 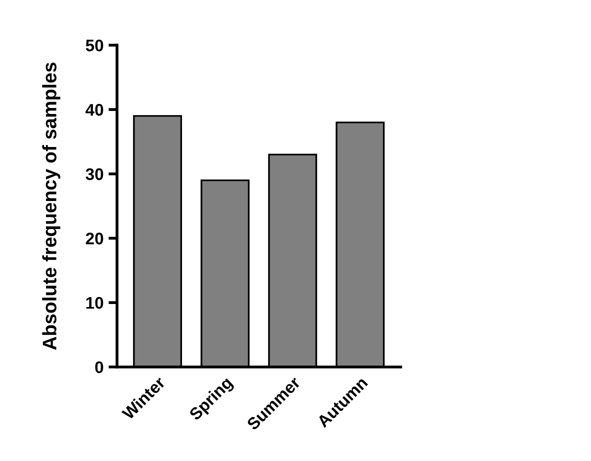 What do you see at coordinates (99, 367) in the screenshot?
I see `y-tick-label: 0` at bounding box center [99, 367].